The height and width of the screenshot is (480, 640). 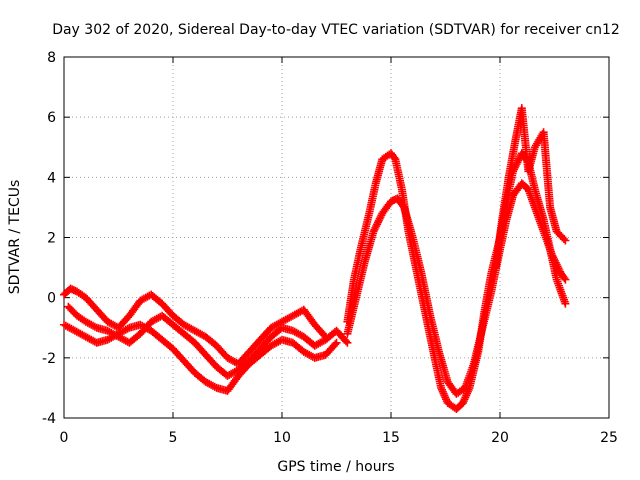 What do you see at coordinates (609, 438) in the screenshot?
I see `x-tick-label: 25` at bounding box center [609, 438].